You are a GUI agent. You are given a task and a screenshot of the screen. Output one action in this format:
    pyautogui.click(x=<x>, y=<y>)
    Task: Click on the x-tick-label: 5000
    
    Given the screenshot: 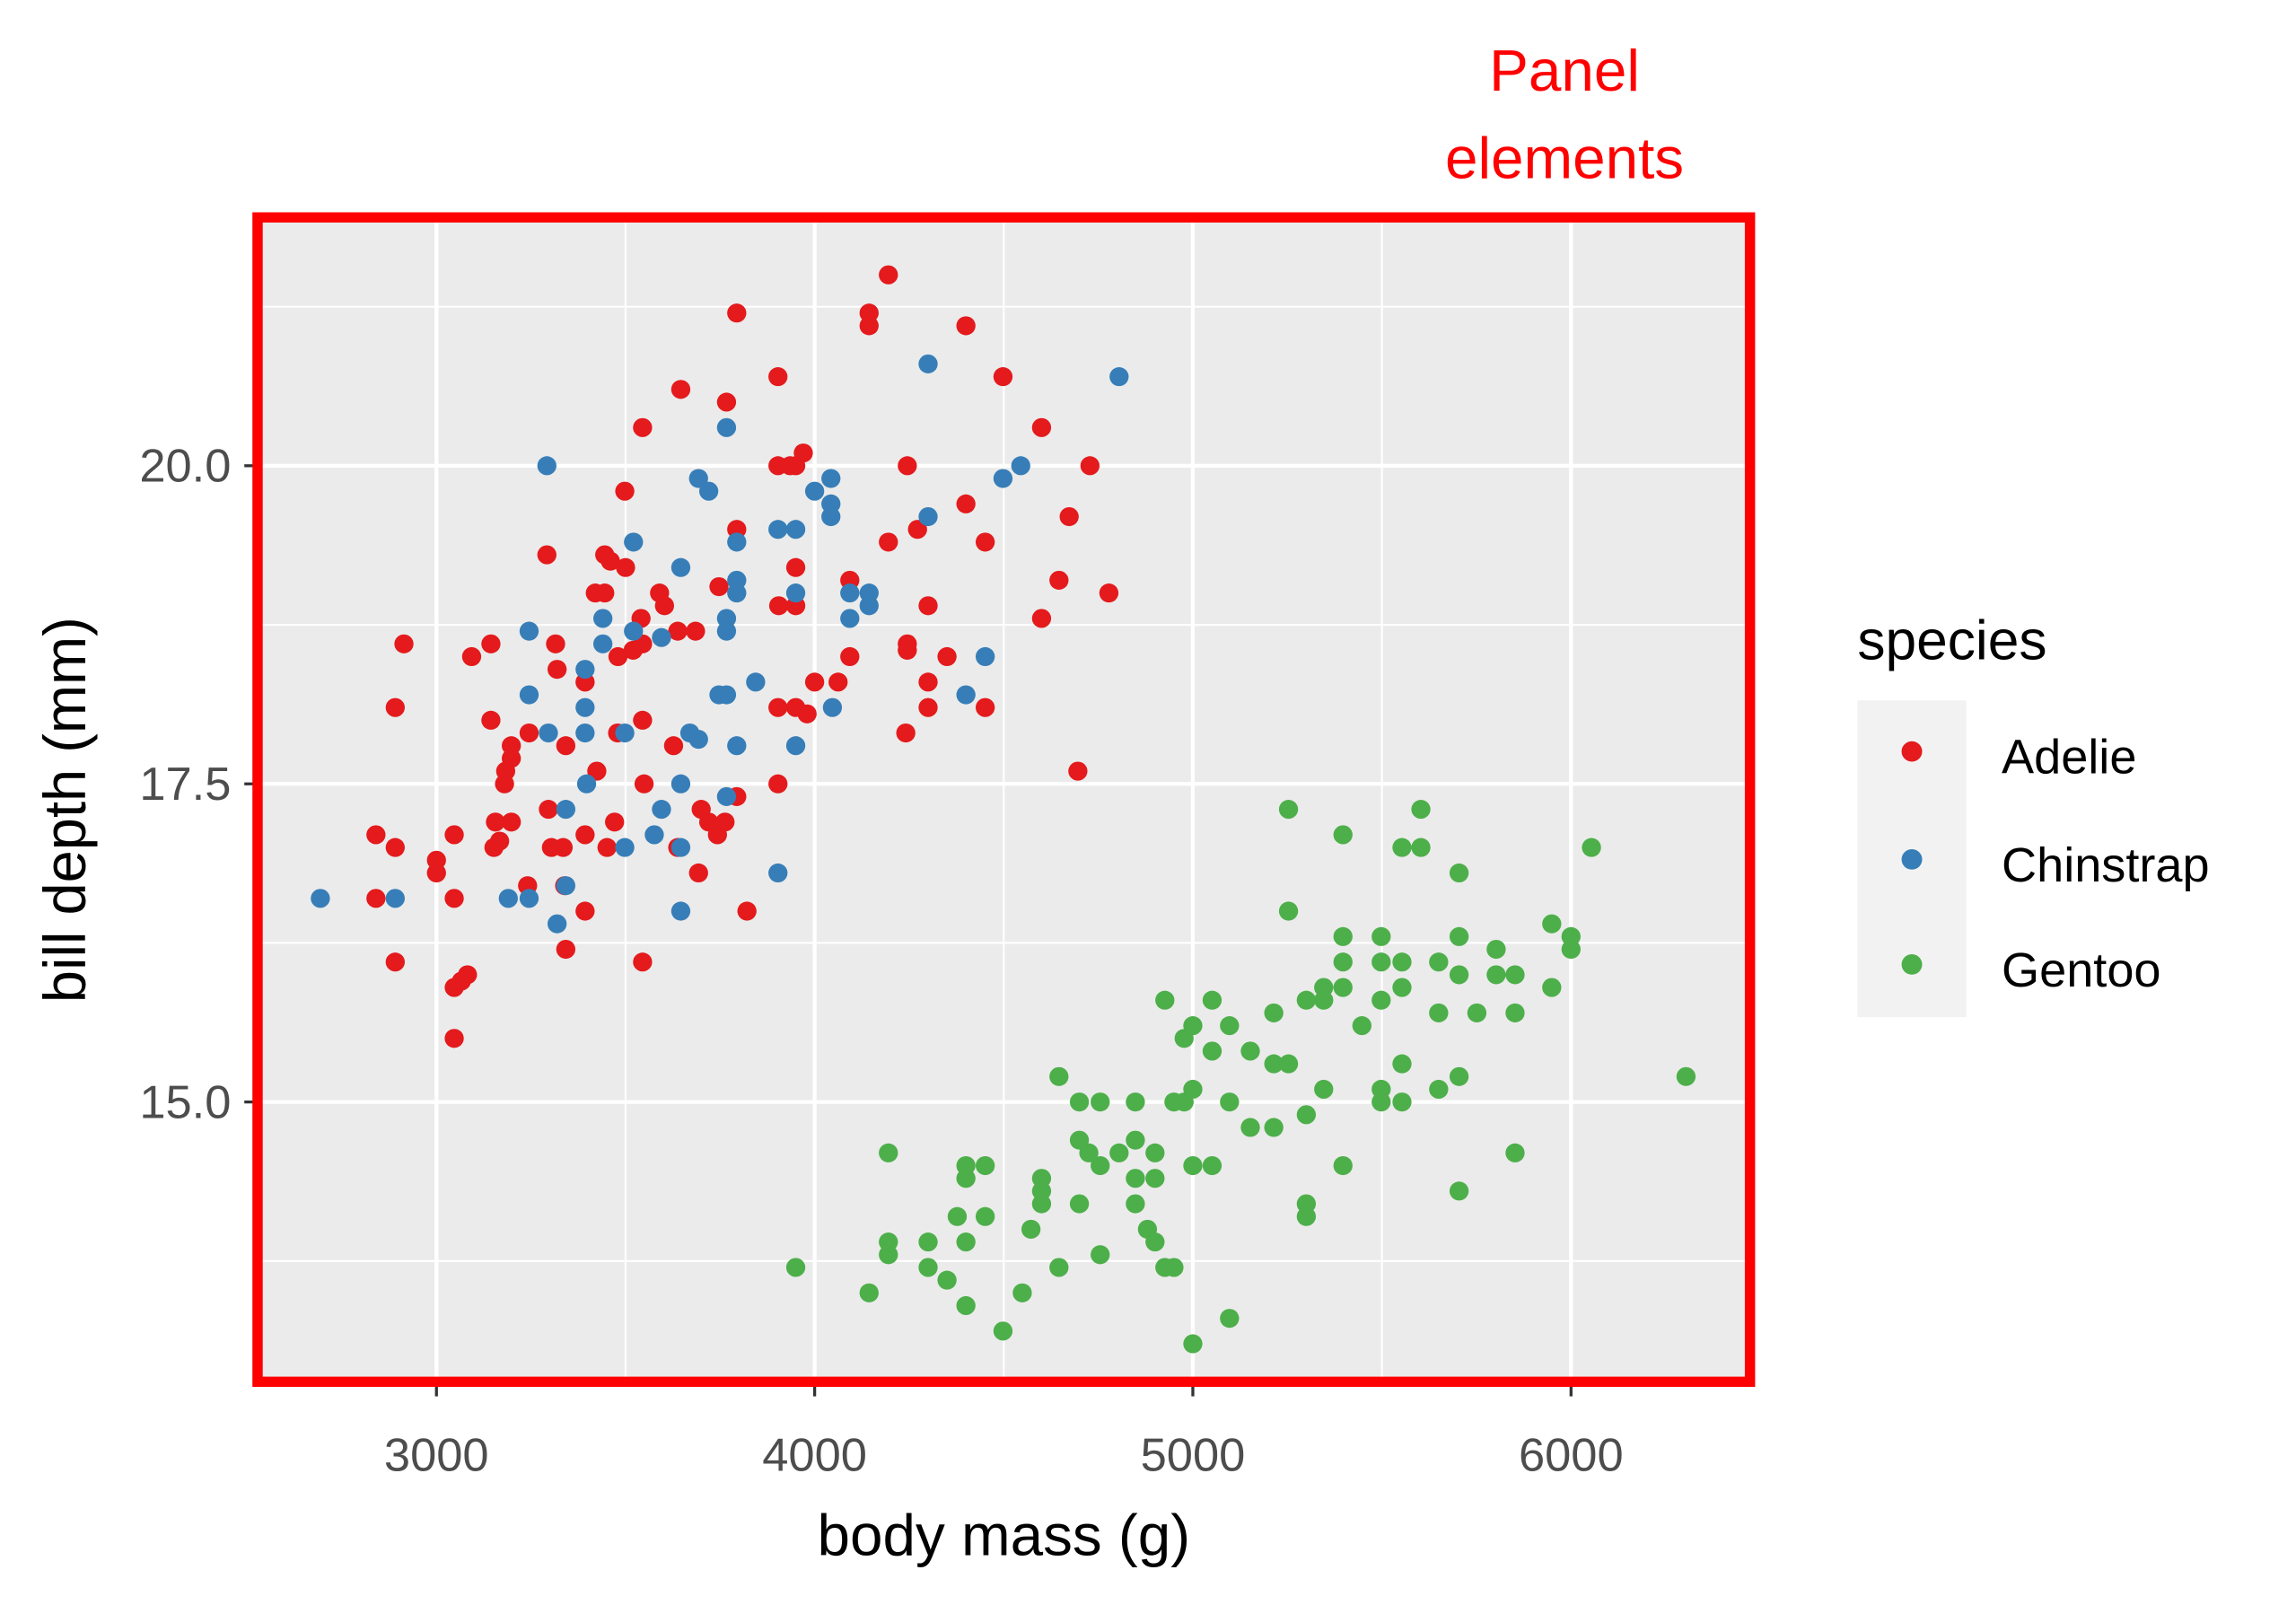 What is the action you would take?
    pyautogui.click(x=1193, y=1456)
    